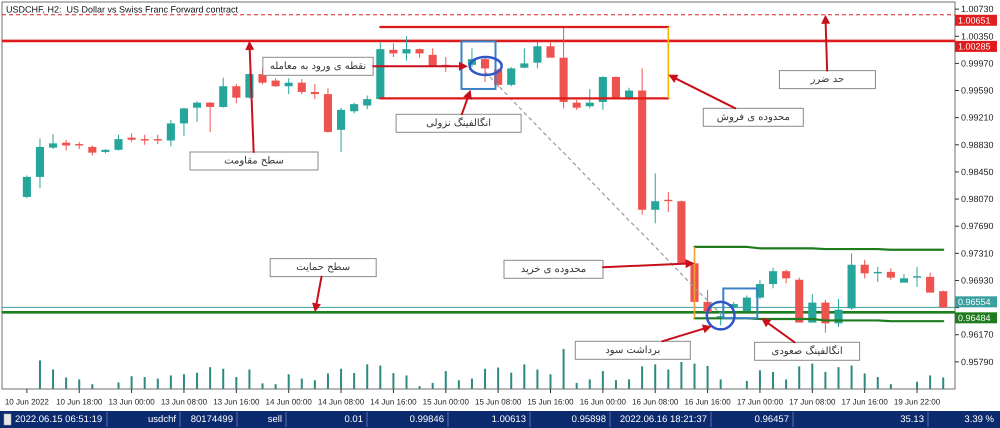  I want to click on y-tick-label: 0.99590, so click(977, 91).